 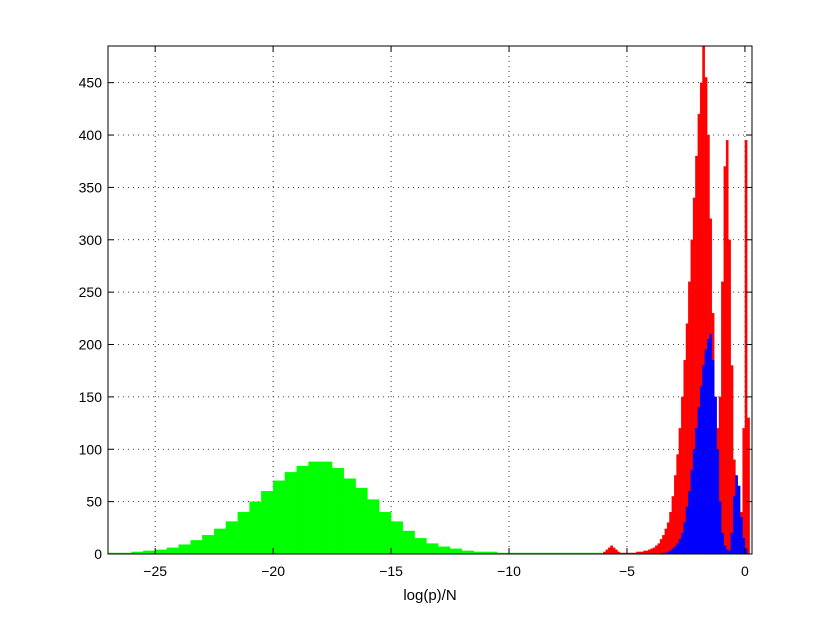 What do you see at coordinates (627, 571) in the screenshot?
I see `x-tick-label: −5` at bounding box center [627, 571].